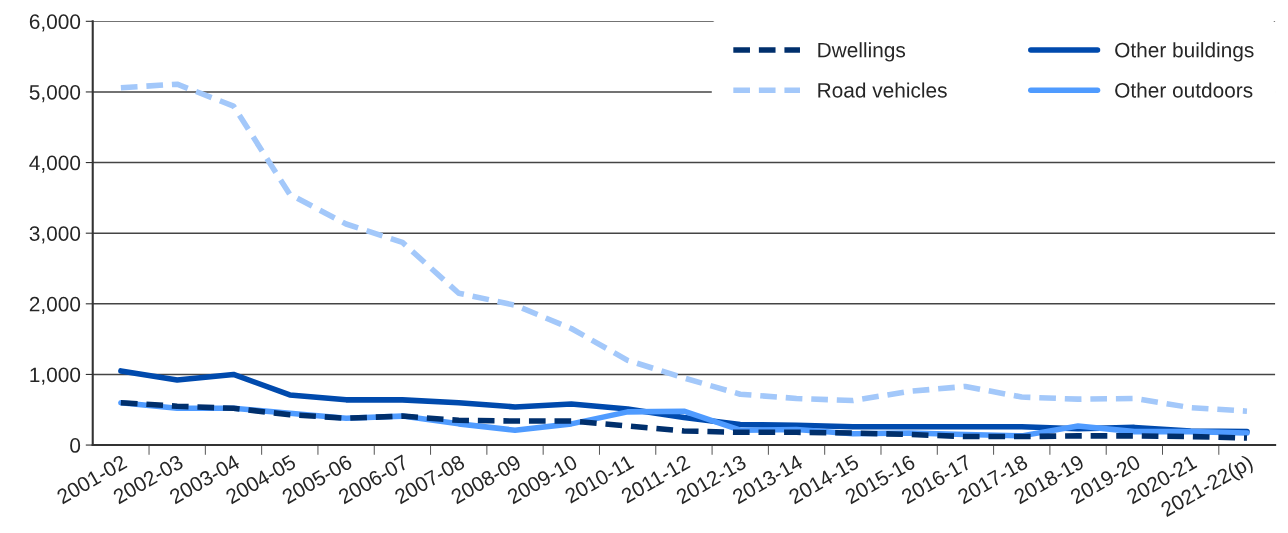  Describe the element at coordinates (1184, 52) in the screenshot. I see `legend-label: Other buildings` at that location.